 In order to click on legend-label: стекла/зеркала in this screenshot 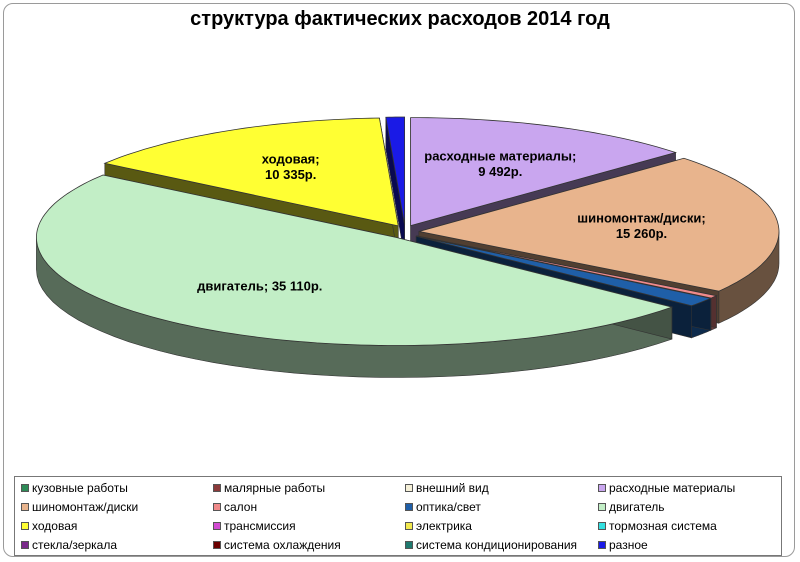, I will do `click(75, 545)`.